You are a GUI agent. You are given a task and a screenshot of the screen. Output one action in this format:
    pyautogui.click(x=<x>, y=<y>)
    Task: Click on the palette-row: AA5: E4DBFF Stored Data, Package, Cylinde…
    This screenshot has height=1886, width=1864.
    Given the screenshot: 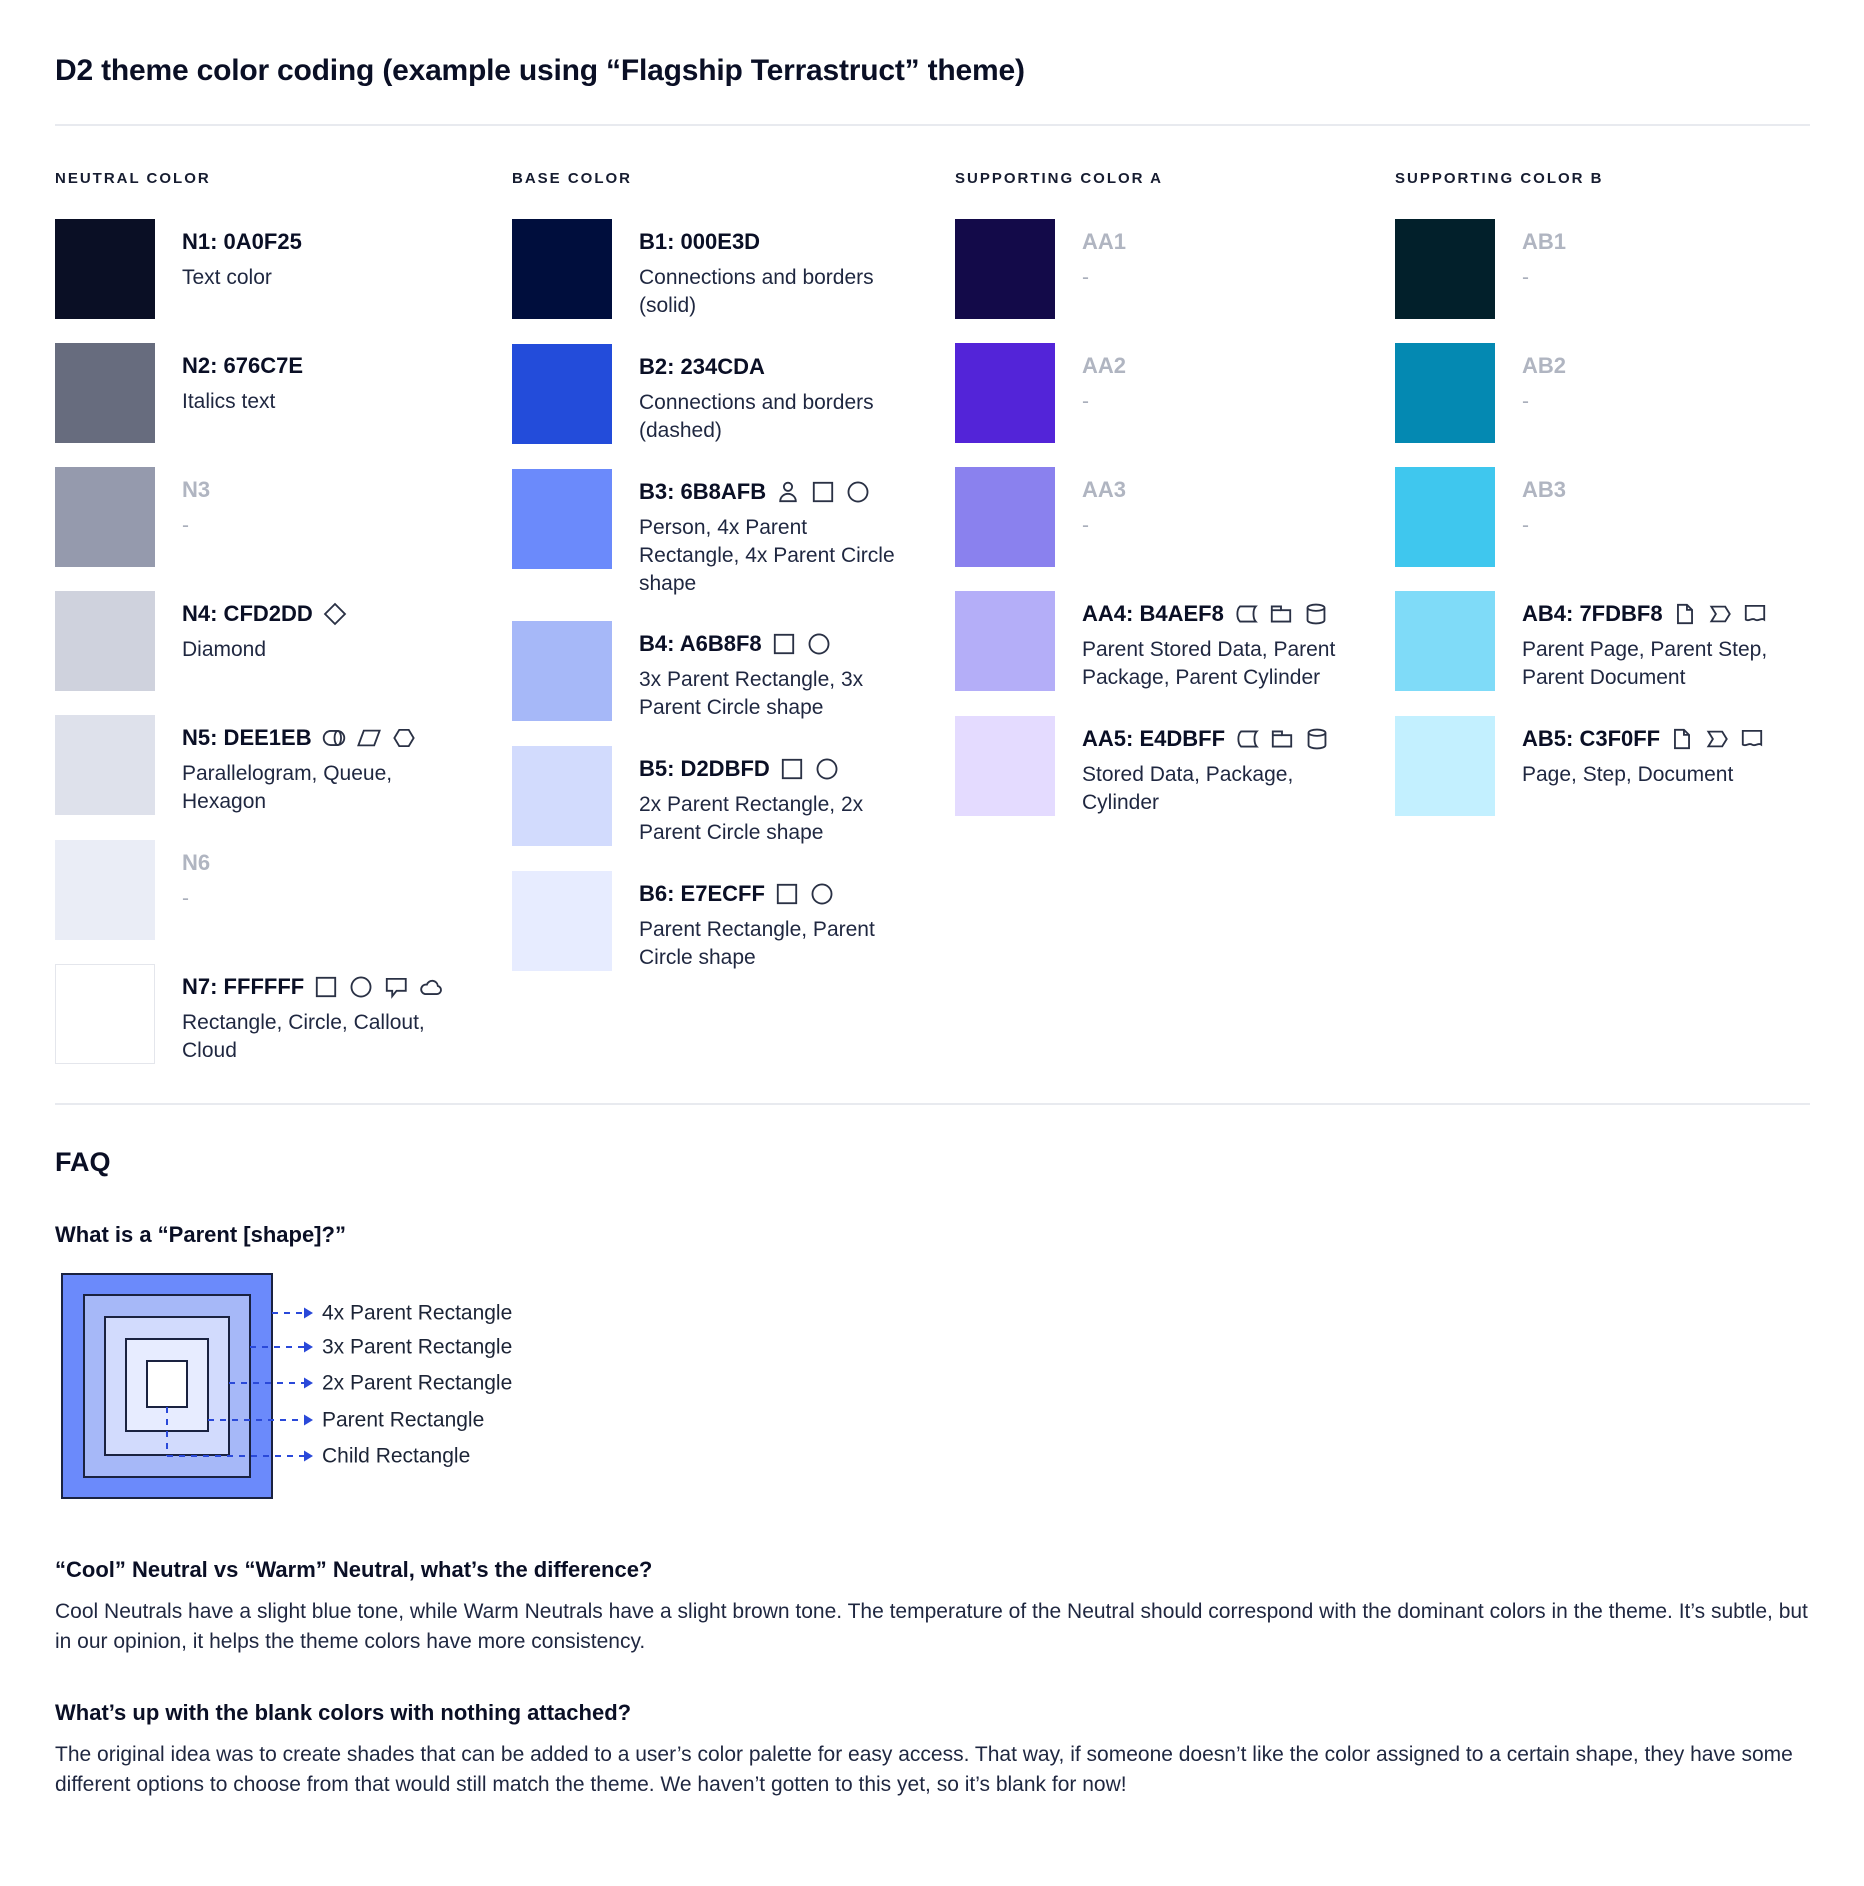 What is the action you would take?
    pyautogui.click(x=1175, y=766)
    